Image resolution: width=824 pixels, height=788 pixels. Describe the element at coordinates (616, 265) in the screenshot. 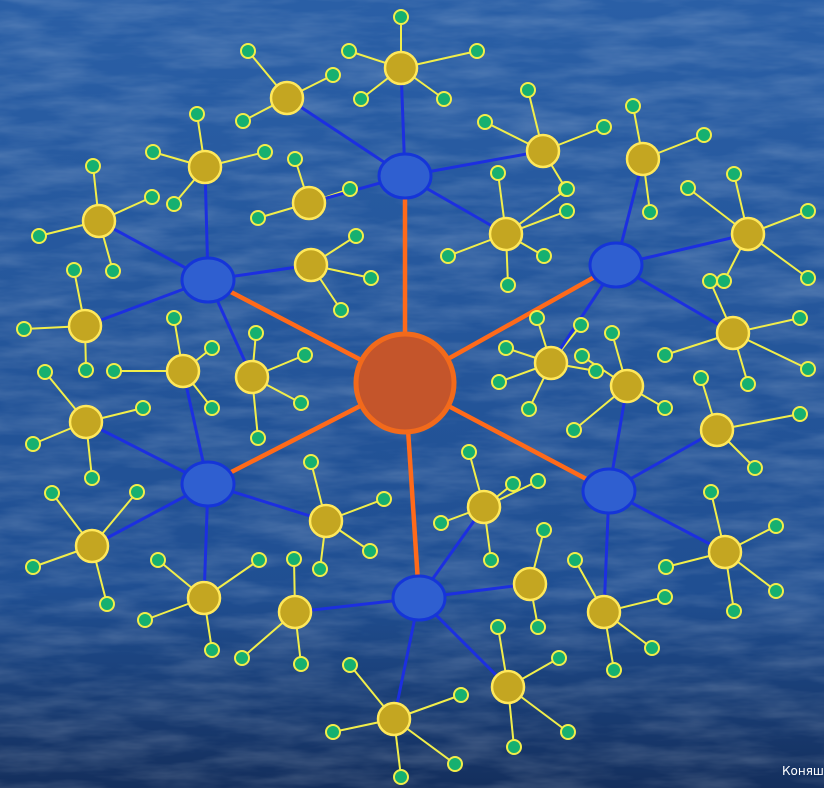

I see `hub-upper-right` at that location.